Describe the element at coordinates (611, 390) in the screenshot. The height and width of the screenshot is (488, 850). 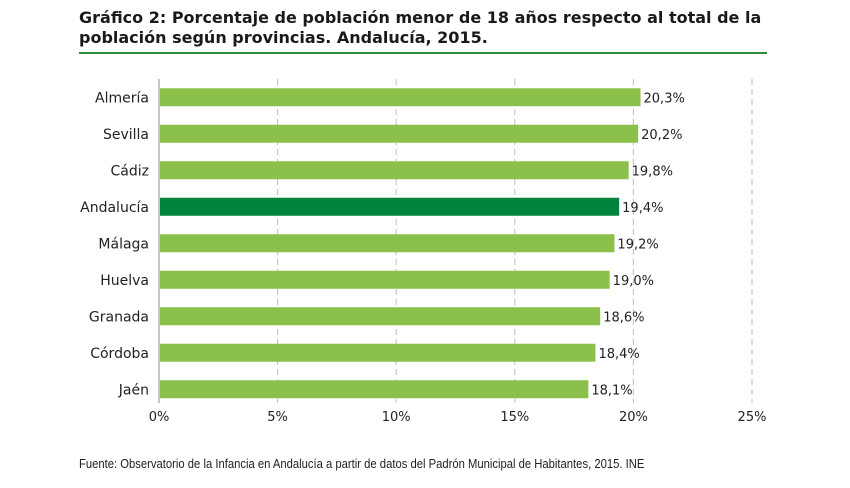
I see `value-label-8: 18,1%` at that location.